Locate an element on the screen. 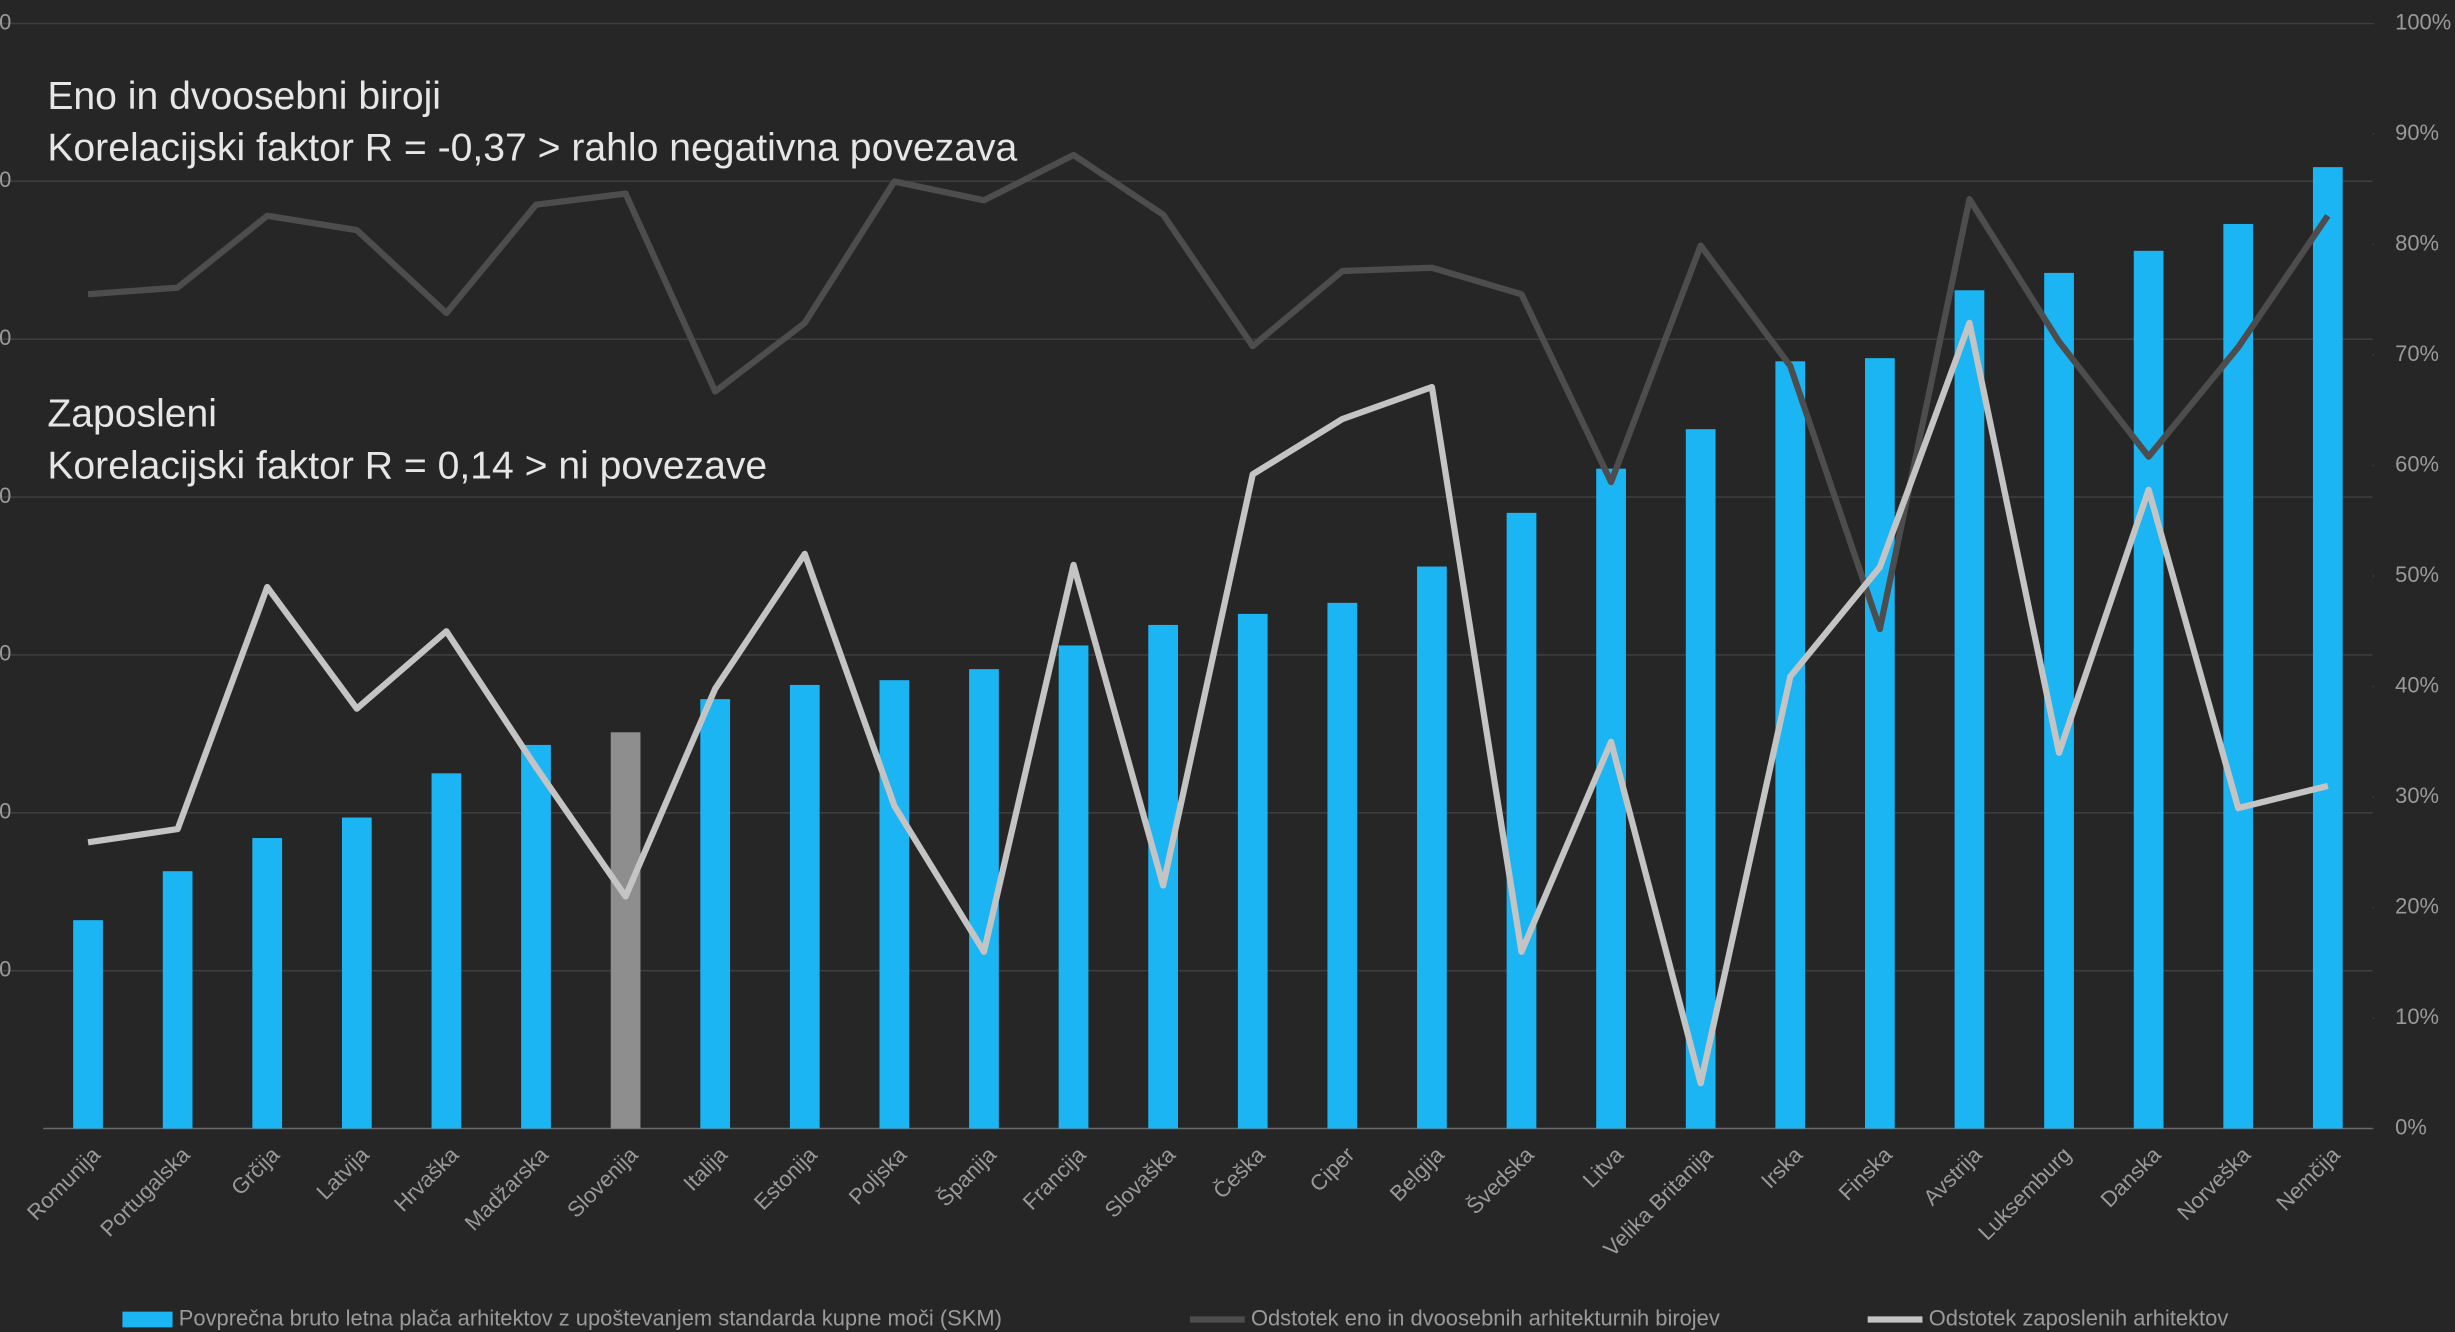 Image resolution: width=2455 pixels, height=1332 pixels. y2-tick-label: 50% is located at coordinates (2417, 574).